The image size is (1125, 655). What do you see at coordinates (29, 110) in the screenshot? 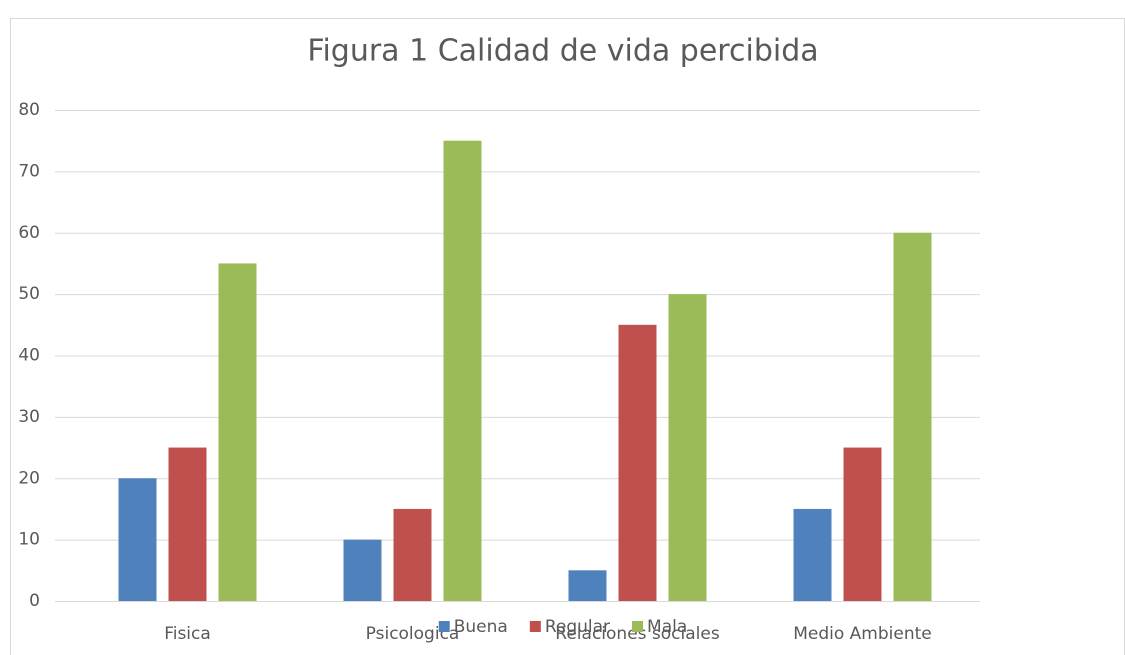
I see `y-tick-label: 80` at bounding box center [29, 110].